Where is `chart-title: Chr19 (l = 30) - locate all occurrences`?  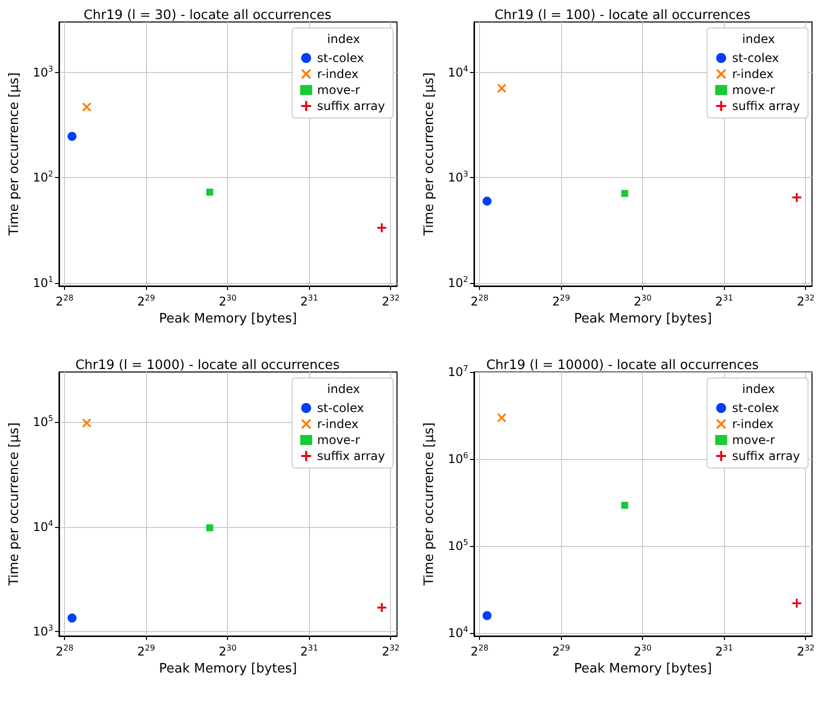
chart-title: Chr19 (l = 30) - locate all occurrences is located at coordinates (208, 15).